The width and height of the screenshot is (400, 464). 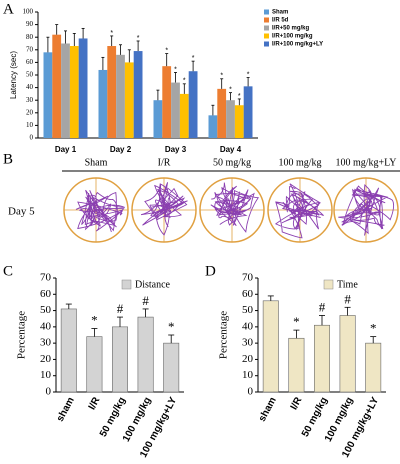 I want to click on y-tick-label: 90, so click(x=30, y=24).